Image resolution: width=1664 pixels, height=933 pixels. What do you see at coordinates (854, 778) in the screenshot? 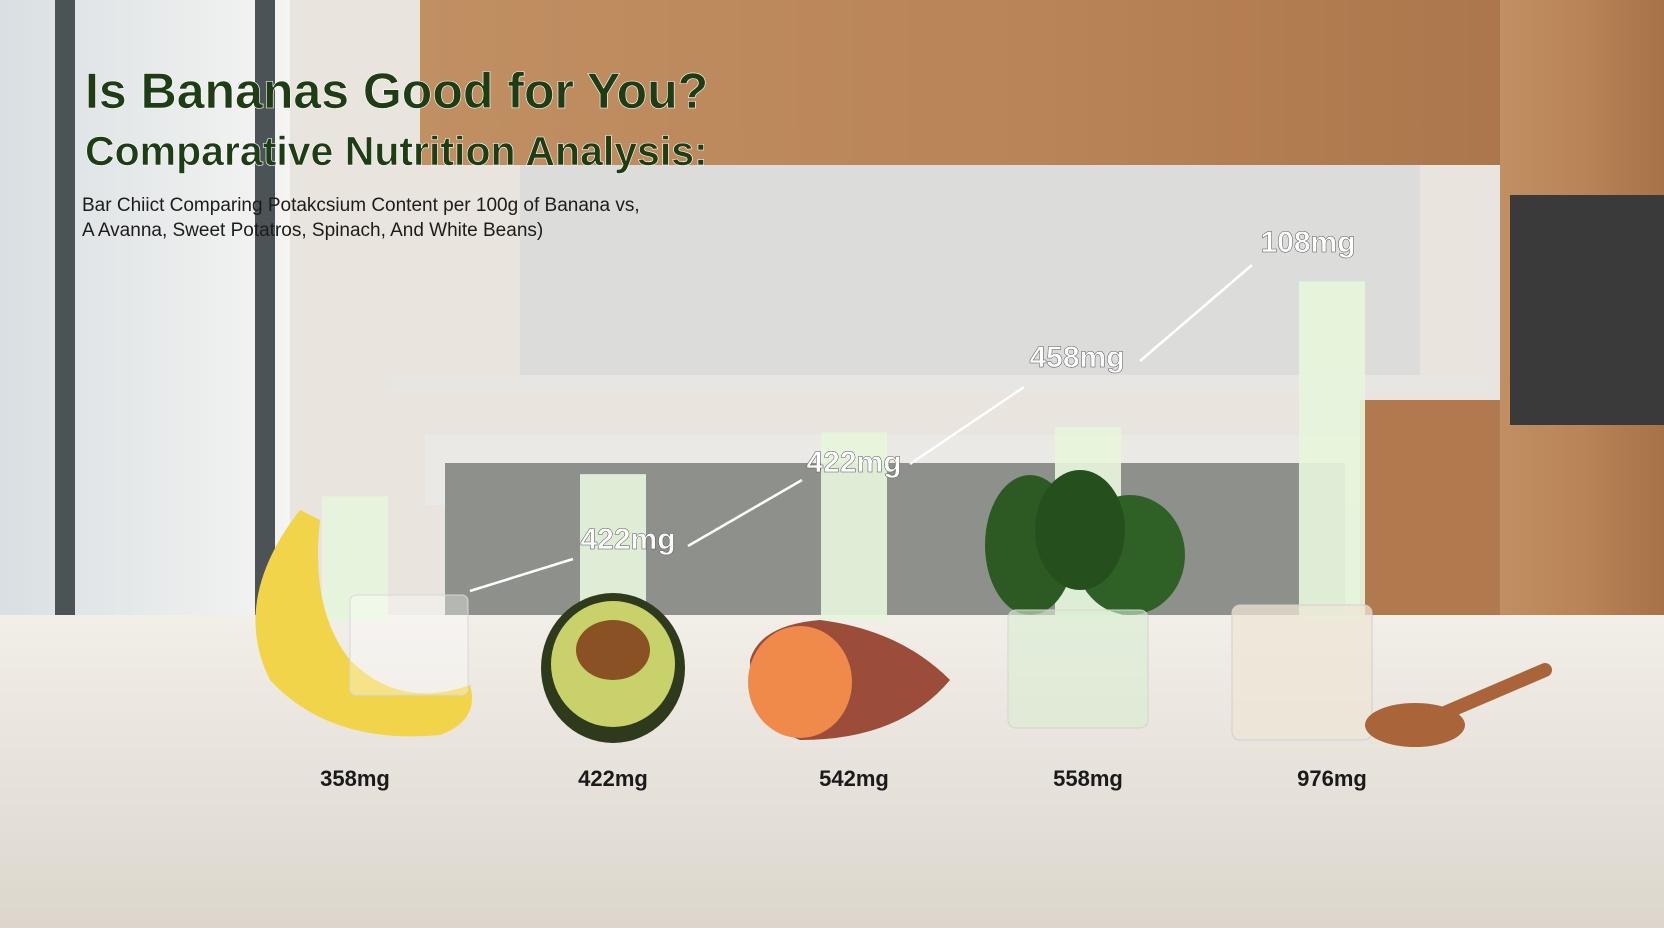
I see `value-label: 542mg` at bounding box center [854, 778].